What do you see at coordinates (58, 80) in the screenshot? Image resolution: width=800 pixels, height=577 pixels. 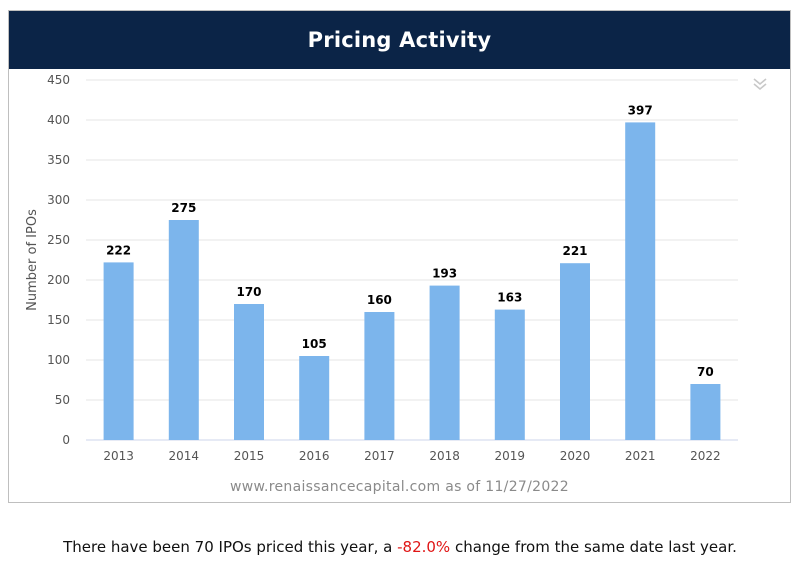 I see `y-tick-label: 450` at bounding box center [58, 80].